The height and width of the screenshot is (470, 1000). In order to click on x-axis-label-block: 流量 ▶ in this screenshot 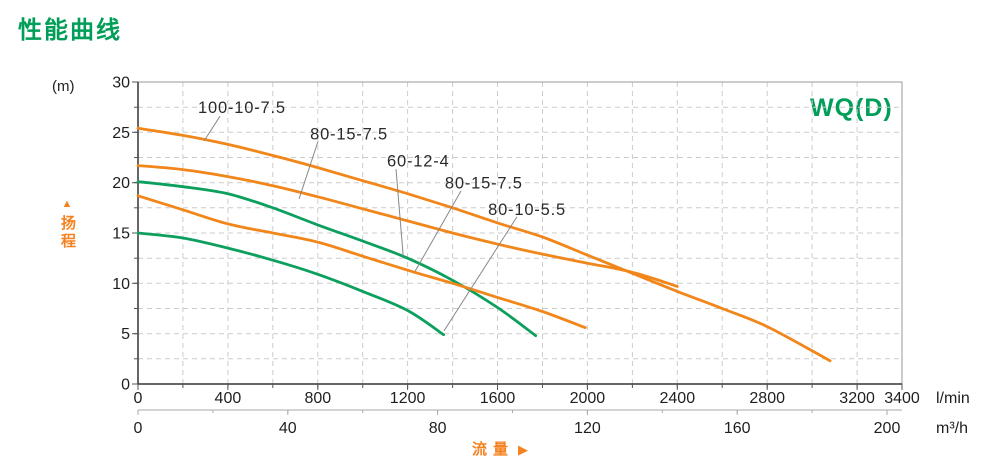, I will do `click(500, 448)`.